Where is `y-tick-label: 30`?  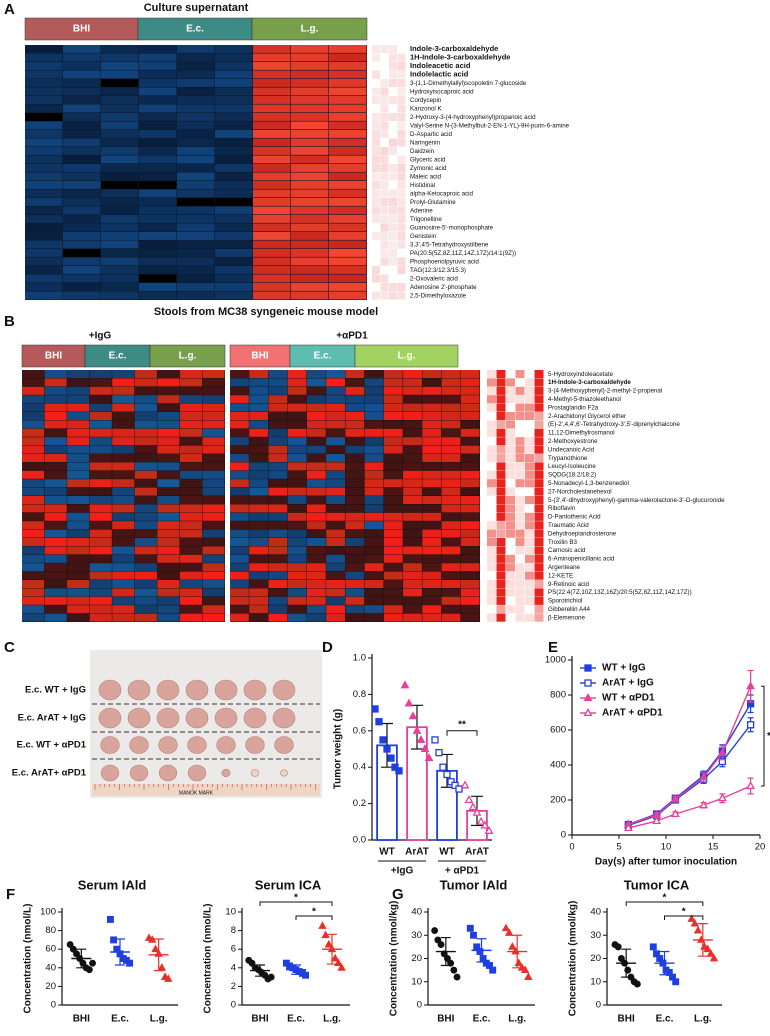 y-tick-label: 30 is located at coordinates (416, 935).